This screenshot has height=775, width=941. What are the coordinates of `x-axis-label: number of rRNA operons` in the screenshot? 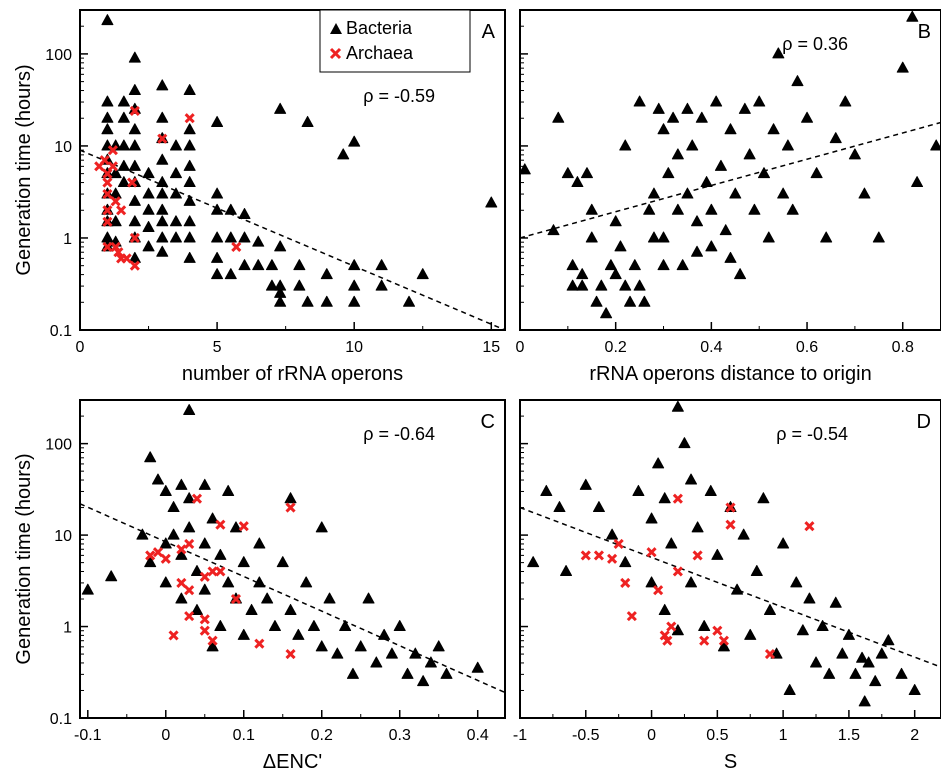 It's located at (292, 374).